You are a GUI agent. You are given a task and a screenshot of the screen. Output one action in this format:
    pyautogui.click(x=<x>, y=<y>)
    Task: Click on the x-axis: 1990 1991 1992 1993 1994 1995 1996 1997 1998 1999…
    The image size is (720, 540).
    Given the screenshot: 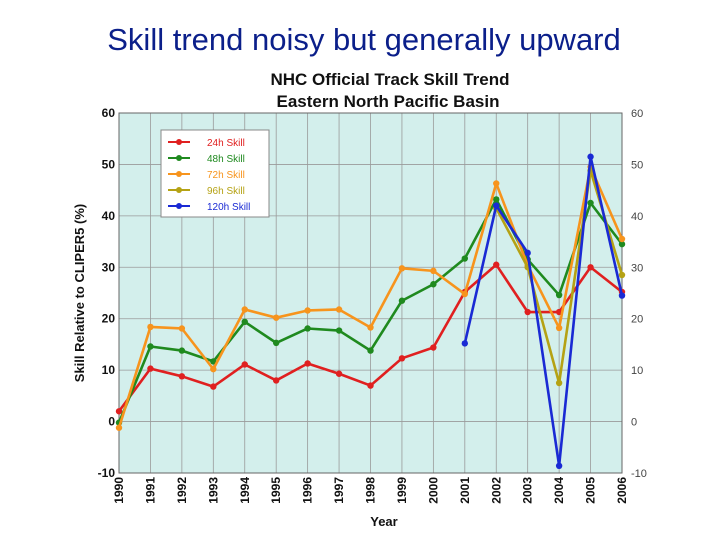 What is the action you would take?
    pyautogui.click(x=370, y=490)
    